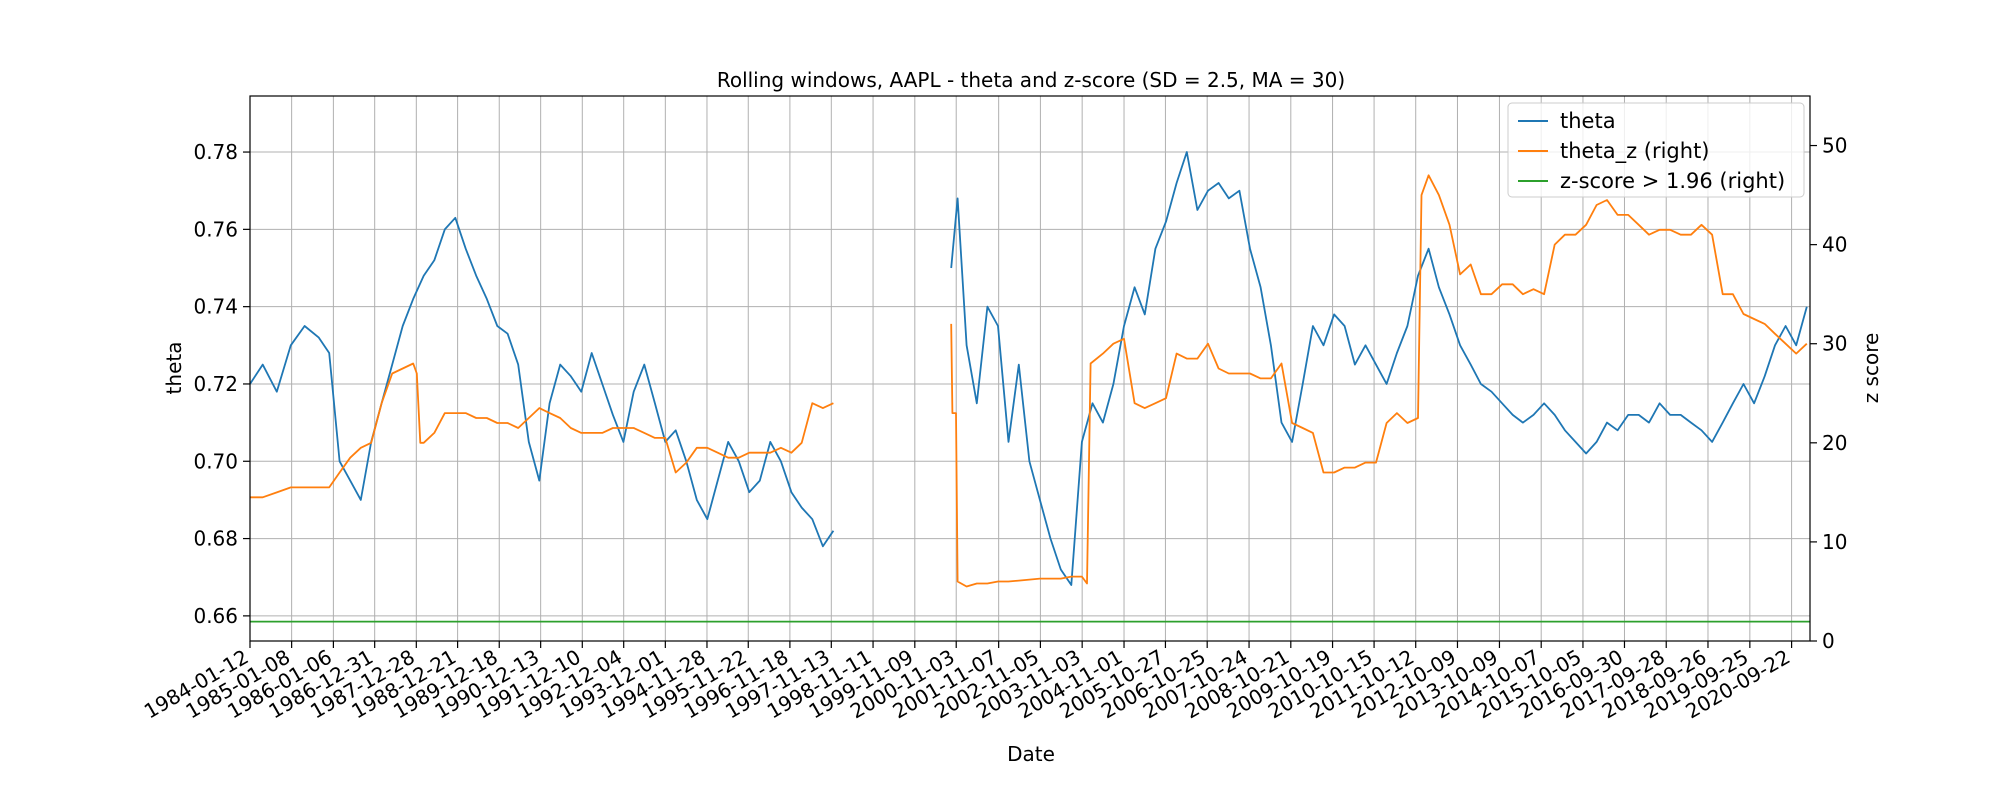 The width and height of the screenshot is (2000, 800). Describe the element at coordinates (215, 229) in the screenshot. I see `left-tick-label: 0.76` at that location.